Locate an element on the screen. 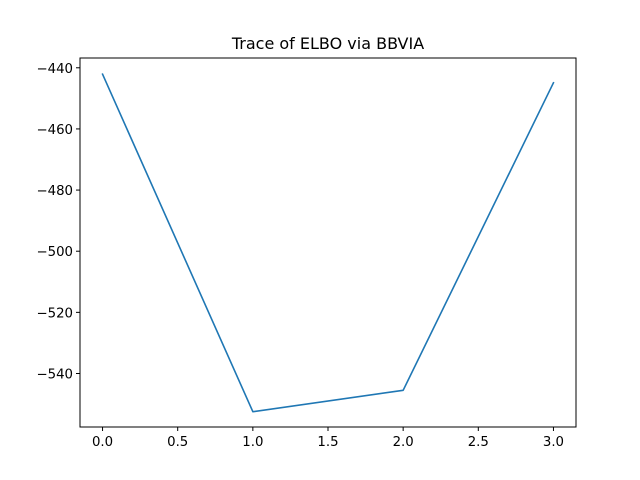 The height and width of the screenshot is (480, 640). y-tick-label: −440 is located at coordinates (54, 69).